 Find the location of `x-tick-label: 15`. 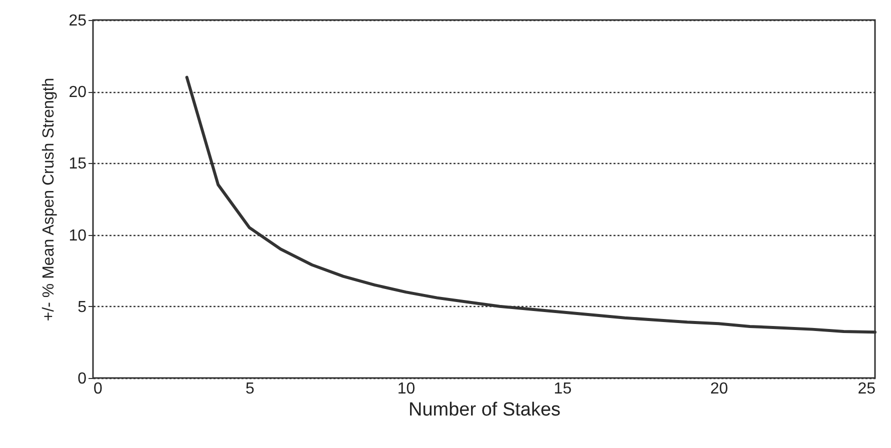

x-tick-label: 15 is located at coordinates (563, 389).